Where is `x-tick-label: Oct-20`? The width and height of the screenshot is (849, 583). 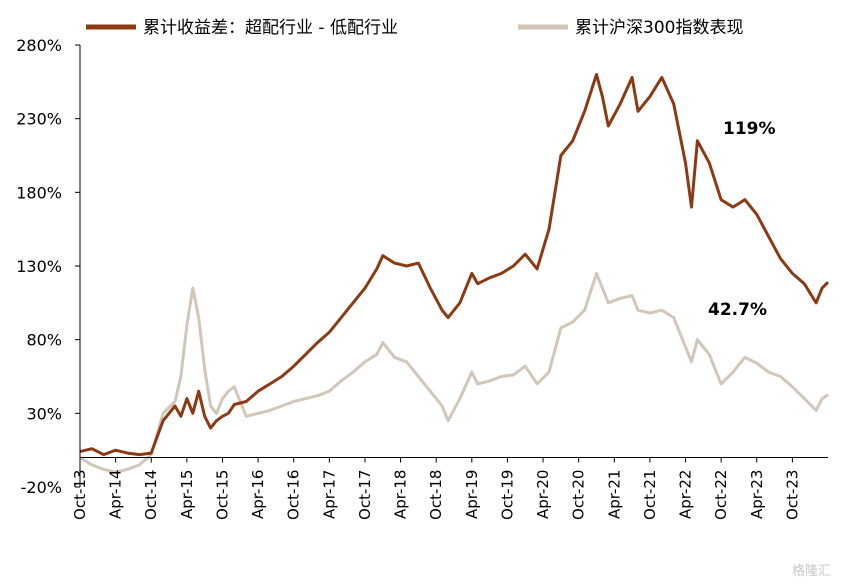
x-tick-label: Oct-20 is located at coordinates (579, 495).